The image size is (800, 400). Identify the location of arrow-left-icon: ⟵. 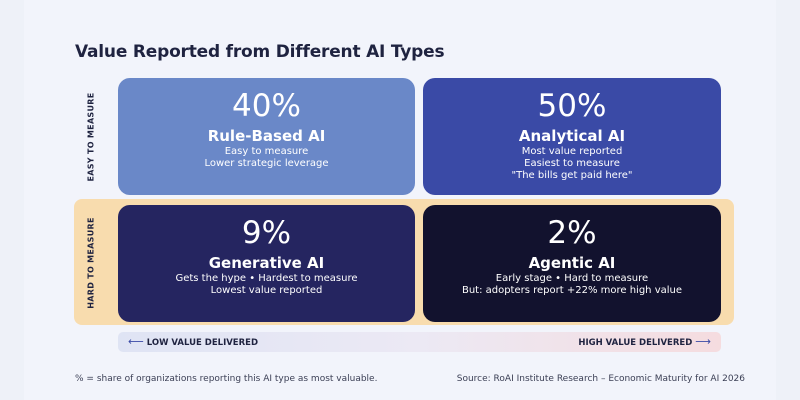
(136, 341).